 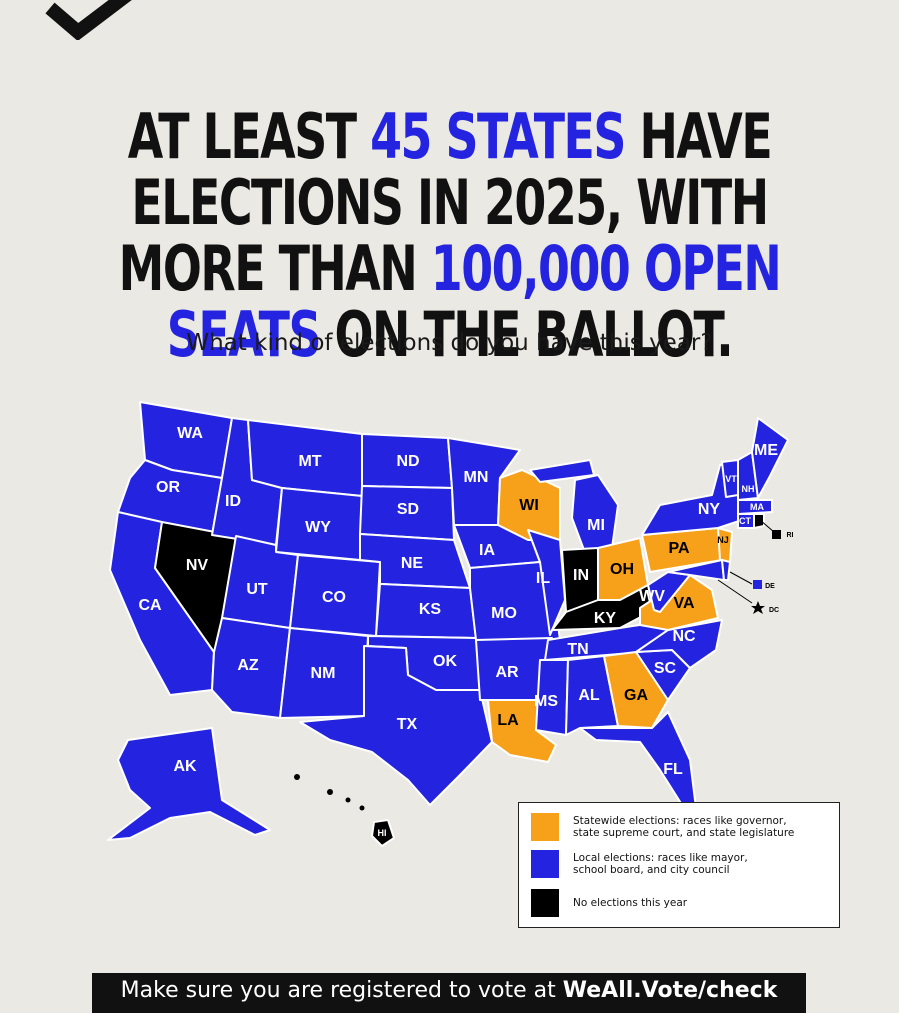 I want to click on checkmark-icon, so click(x=88, y=20).